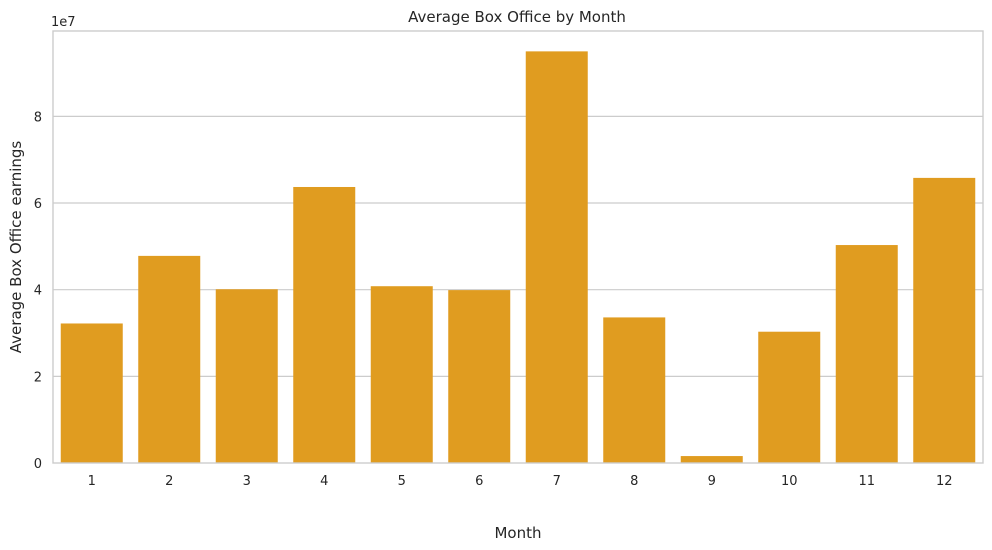 The image size is (992, 550). I want to click on x-tick-labels: 1 2 3 4 5 6 7 8 9 10 11 12, so click(520, 481).